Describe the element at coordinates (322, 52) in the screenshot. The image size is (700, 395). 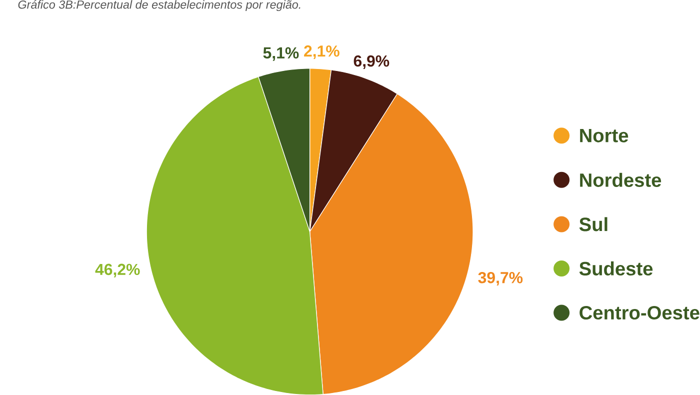
I see `data-label: 2,1%` at that location.